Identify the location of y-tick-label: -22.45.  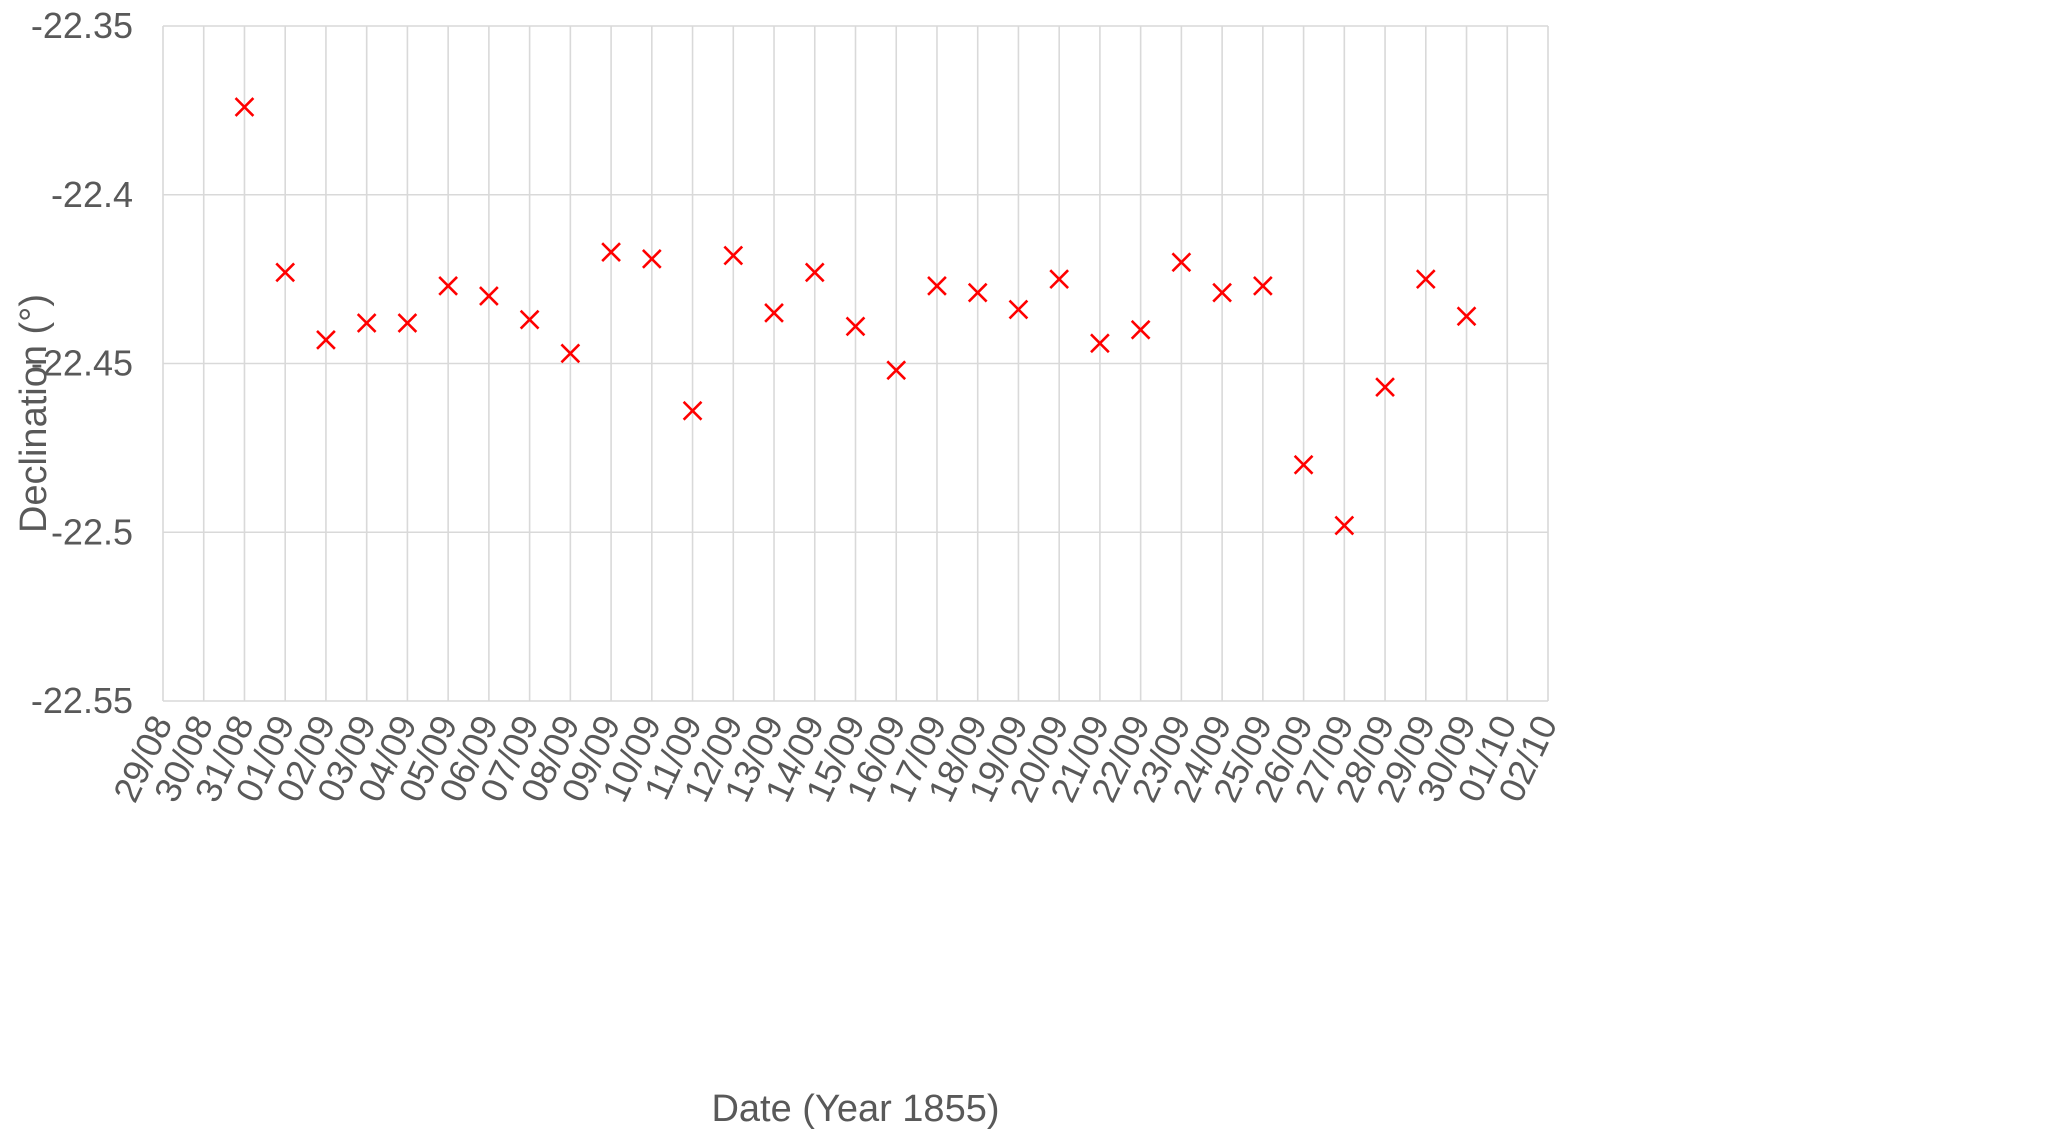
(82, 363).